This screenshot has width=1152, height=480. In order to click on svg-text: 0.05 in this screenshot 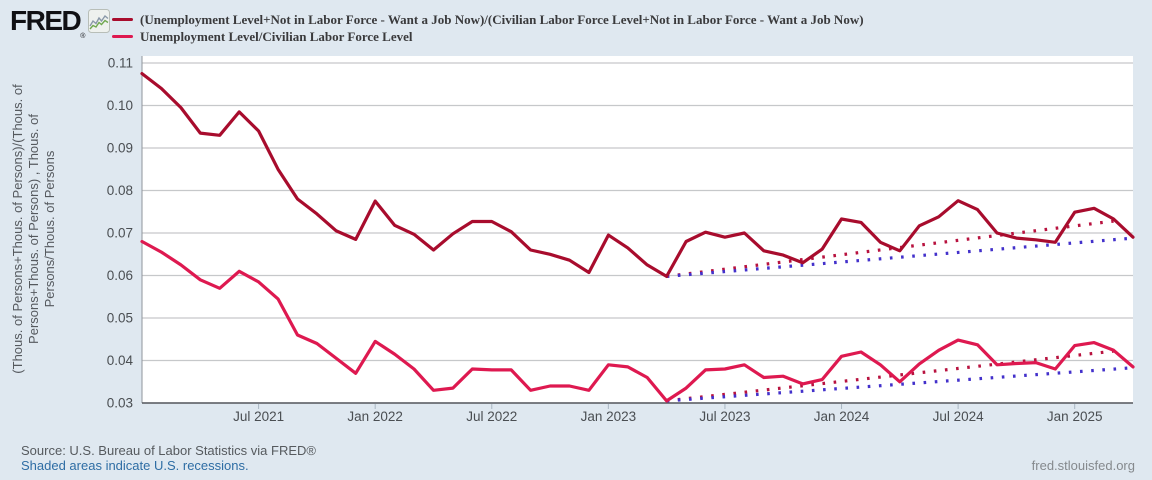, I will do `click(120, 318)`.